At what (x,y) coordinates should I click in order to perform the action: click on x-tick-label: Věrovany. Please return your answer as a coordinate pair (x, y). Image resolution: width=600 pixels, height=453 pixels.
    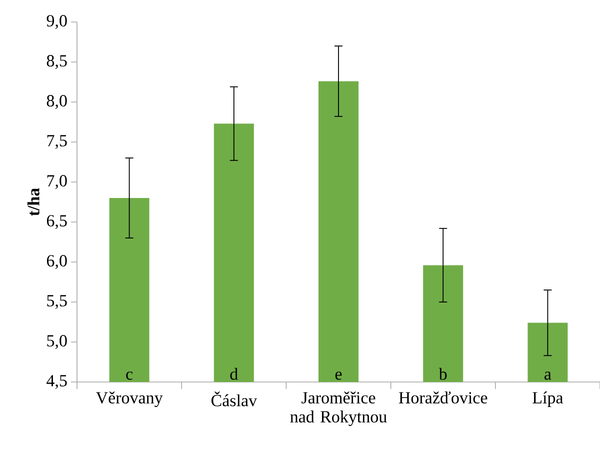
    Looking at the image, I should click on (129, 400).